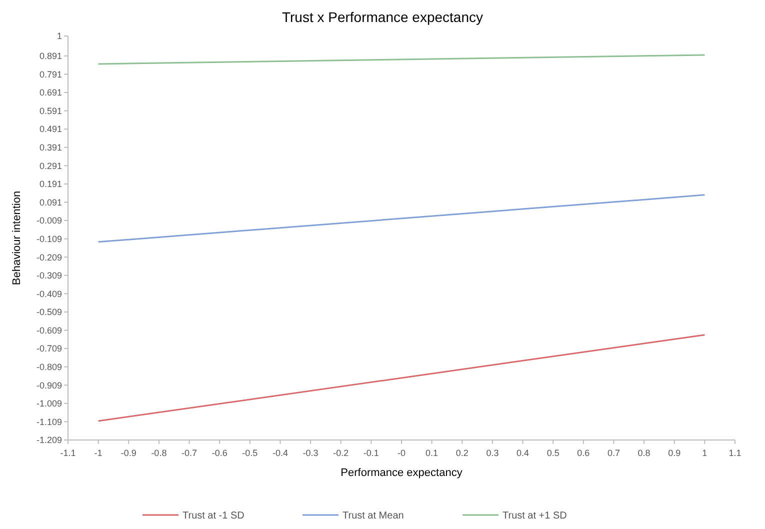  I want to click on y-tick-label: -0.509, so click(49, 312).